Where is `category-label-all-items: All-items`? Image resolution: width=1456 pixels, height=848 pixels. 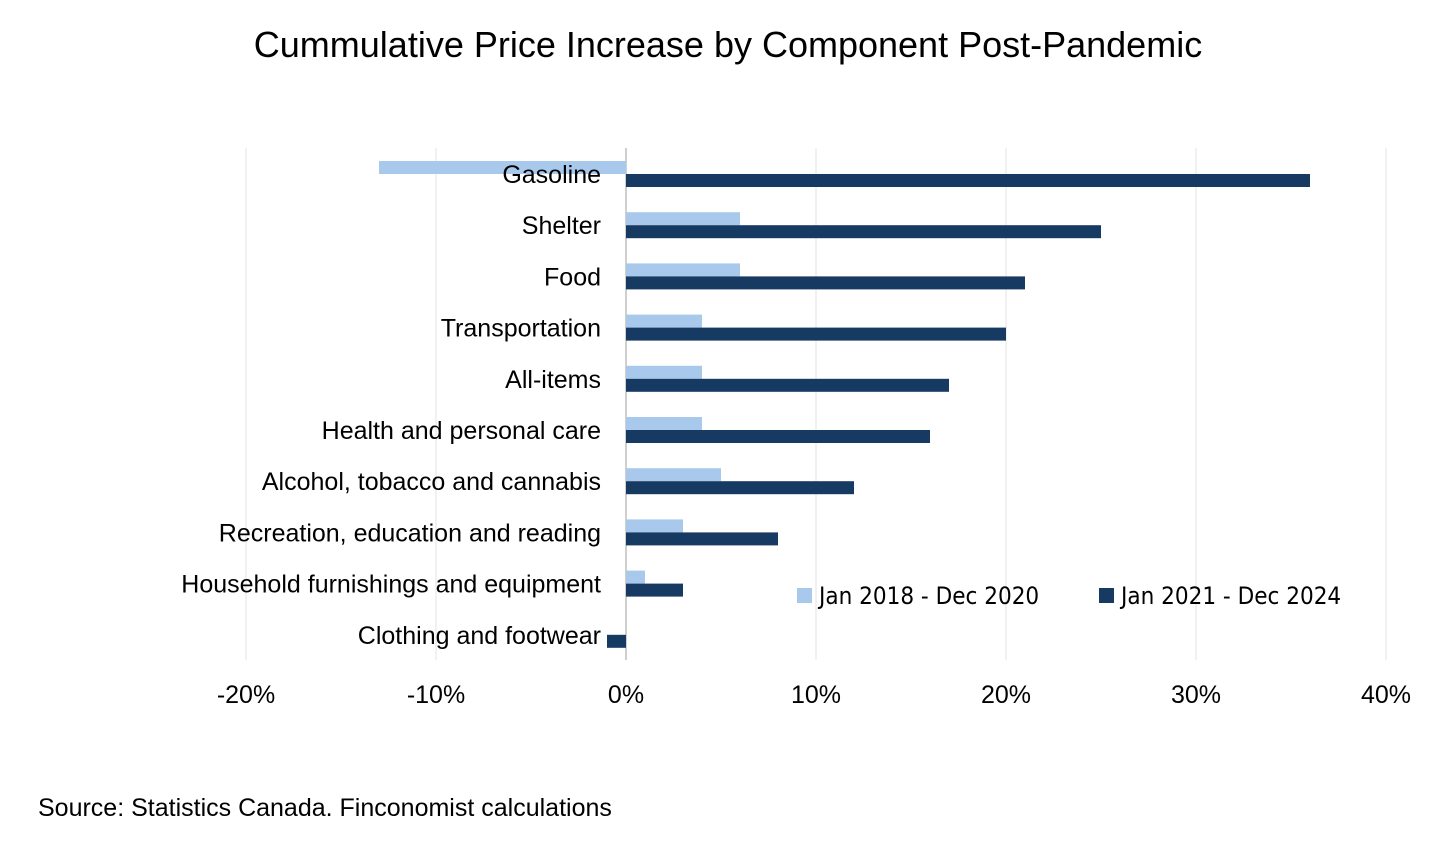
category-label-all-items: All-items is located at coordinates (553, 380).